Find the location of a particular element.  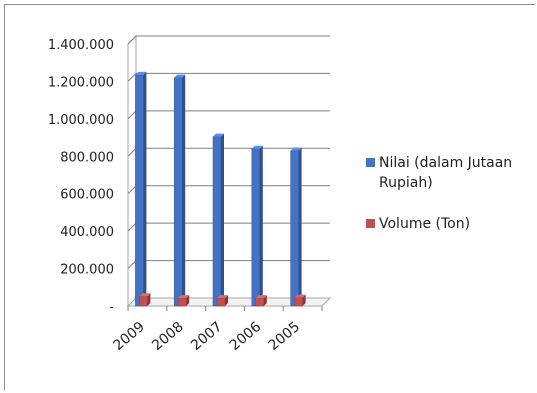

x-tick-label: 2009 is located at coordinates (129, 336).